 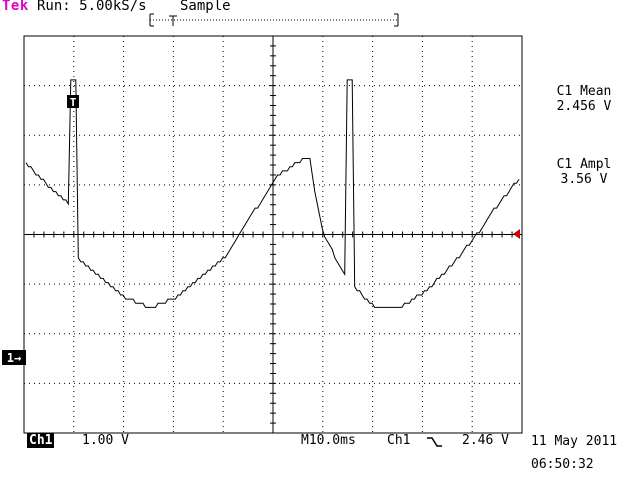 What do you see at coordinates (562, 464) in the screenshot?
I see `time: 06:50:32` at bounding box center [562, 464].